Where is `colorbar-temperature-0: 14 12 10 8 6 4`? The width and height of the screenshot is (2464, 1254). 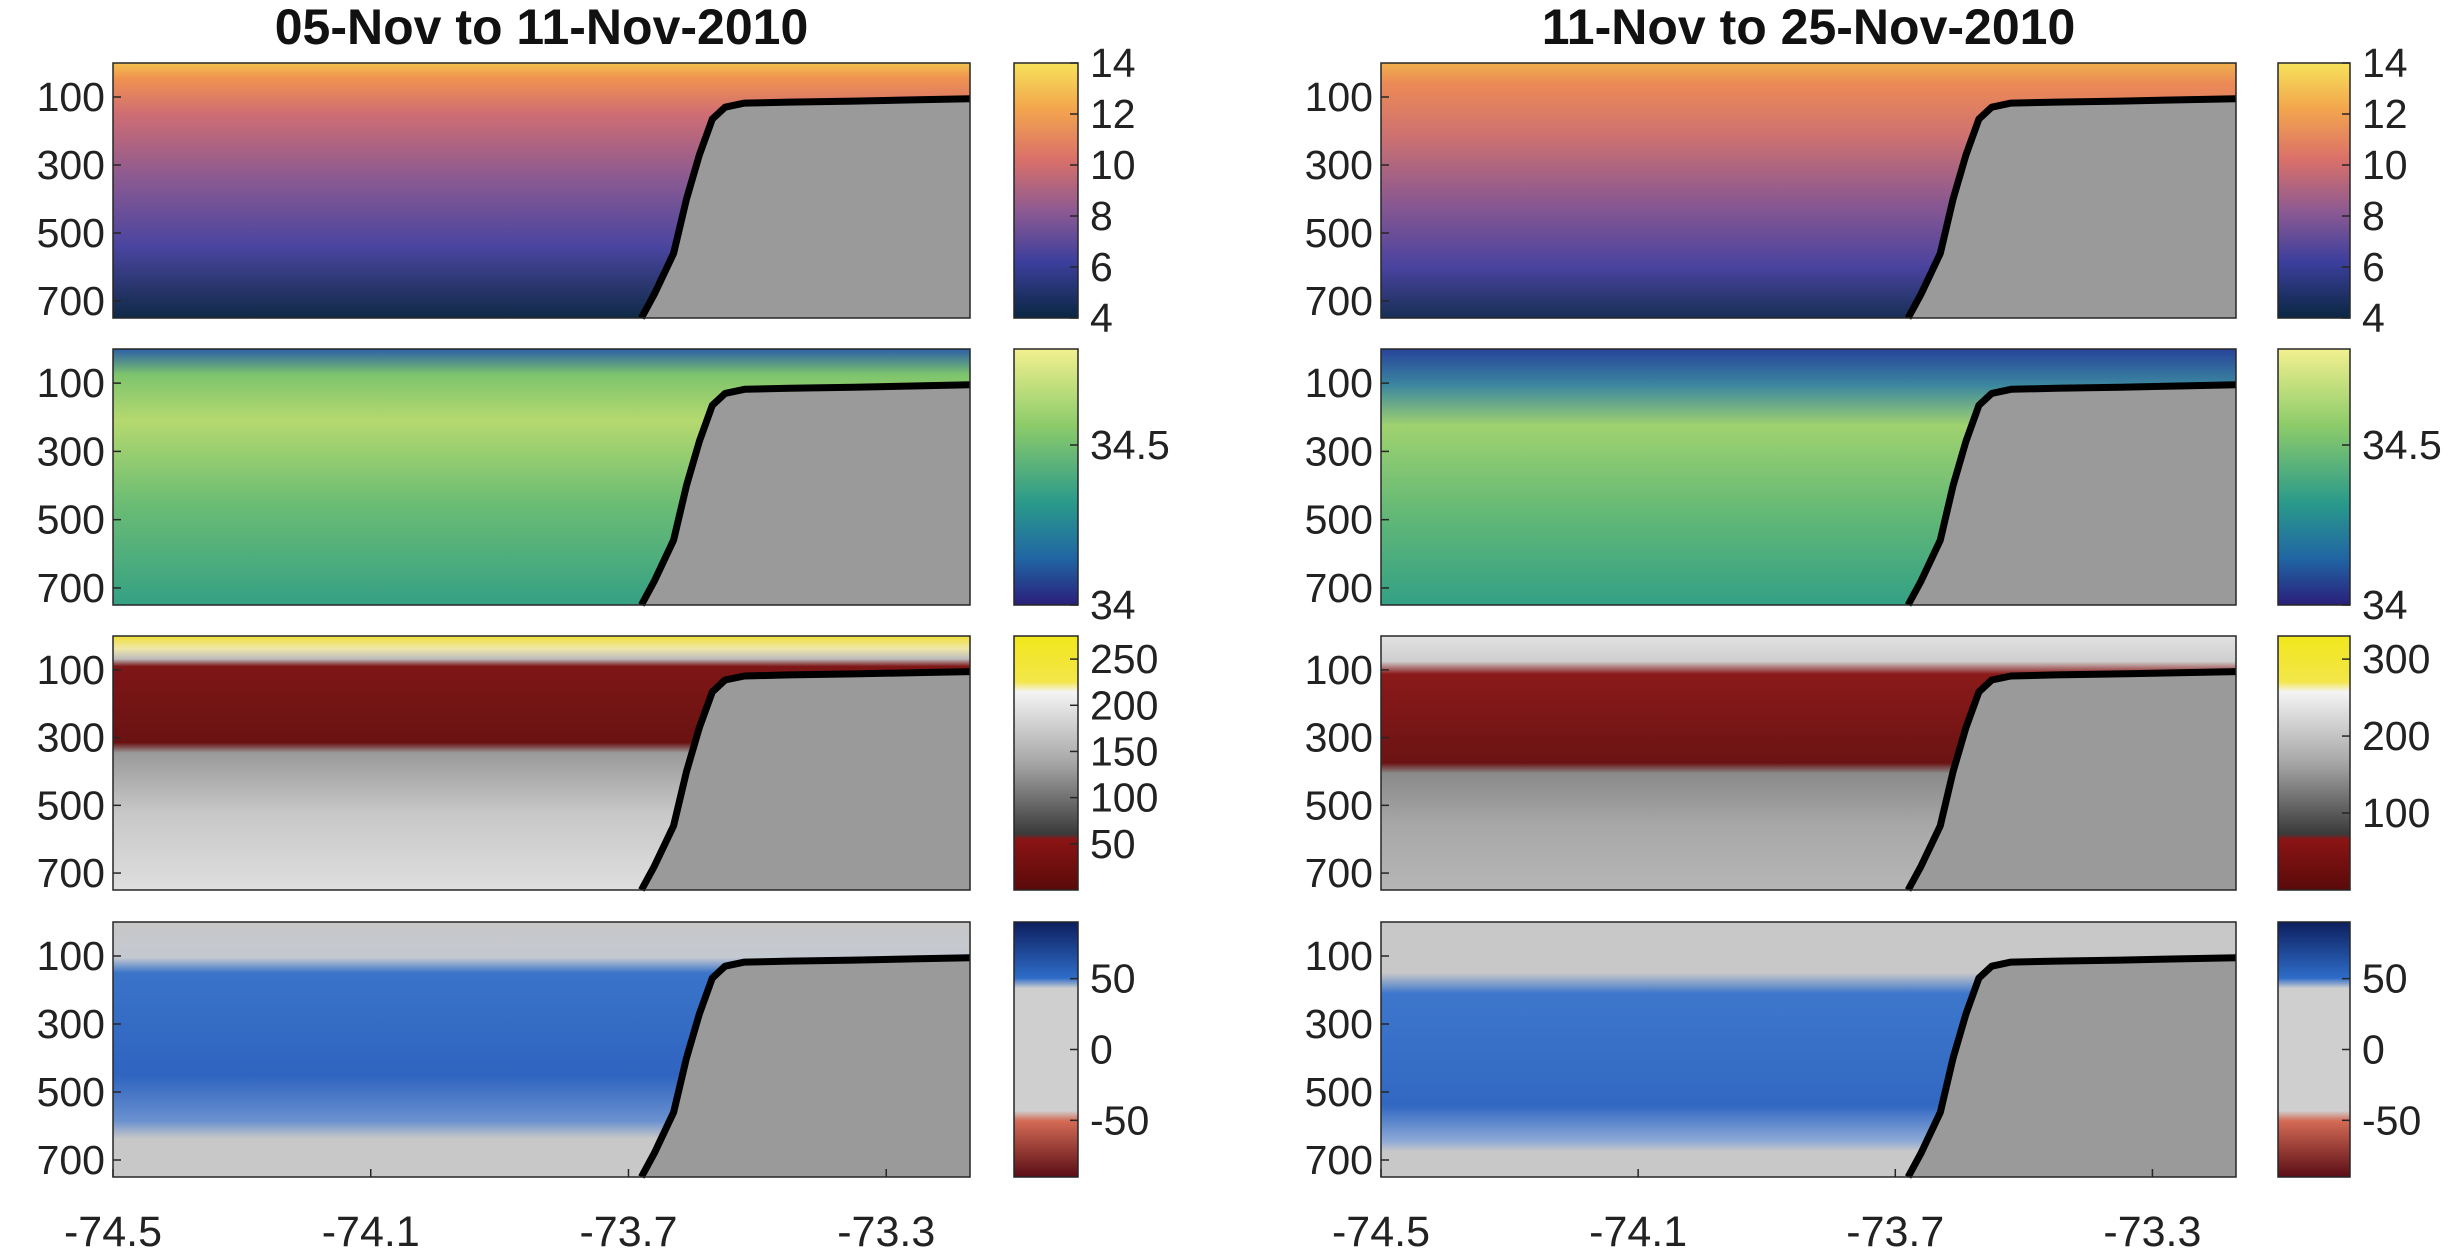 colorbar-temperature-0: 14 12 10 8 6 4 is located at coordinates (1074, 190).